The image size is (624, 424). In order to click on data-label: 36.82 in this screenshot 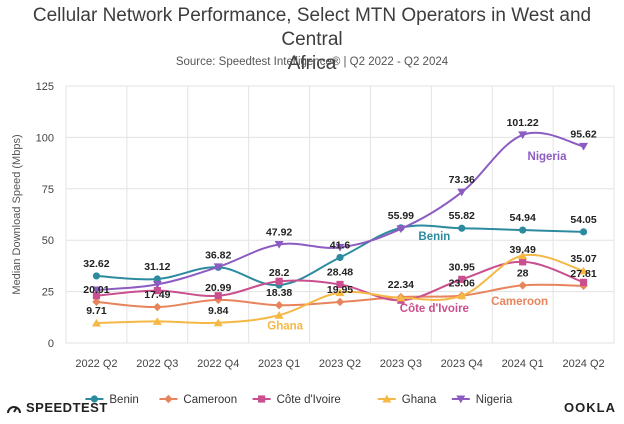, I will do `click(218, 255)`.